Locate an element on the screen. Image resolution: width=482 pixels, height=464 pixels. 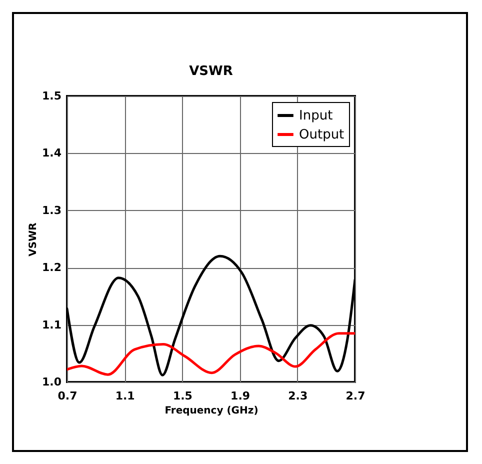
x-tick-label: 2.3 is located at coordinates (298, 396).